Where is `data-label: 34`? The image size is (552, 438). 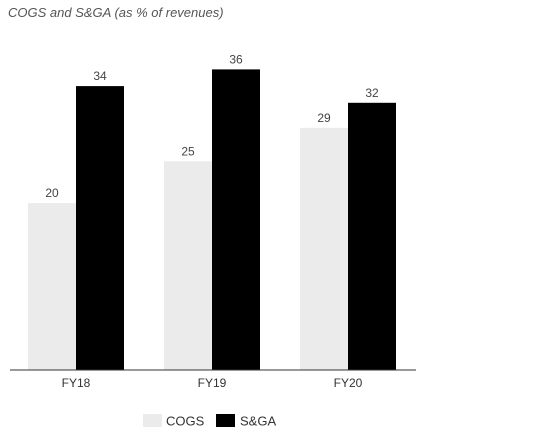 data-label: 34 is located at coordinates (100, 76).